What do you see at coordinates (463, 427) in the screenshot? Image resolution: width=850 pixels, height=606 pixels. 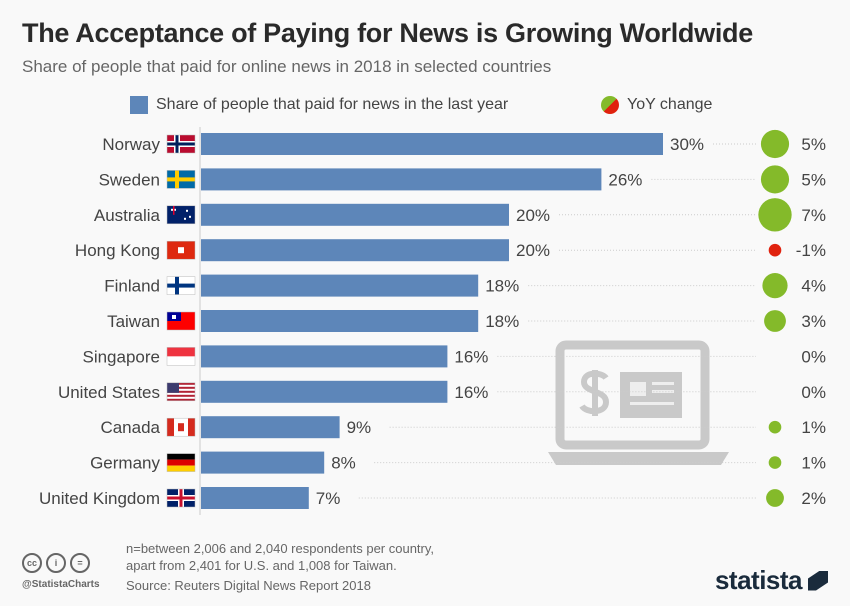 I see `row-canada: Canada 9% 1%` at bounding box center [463, 427].